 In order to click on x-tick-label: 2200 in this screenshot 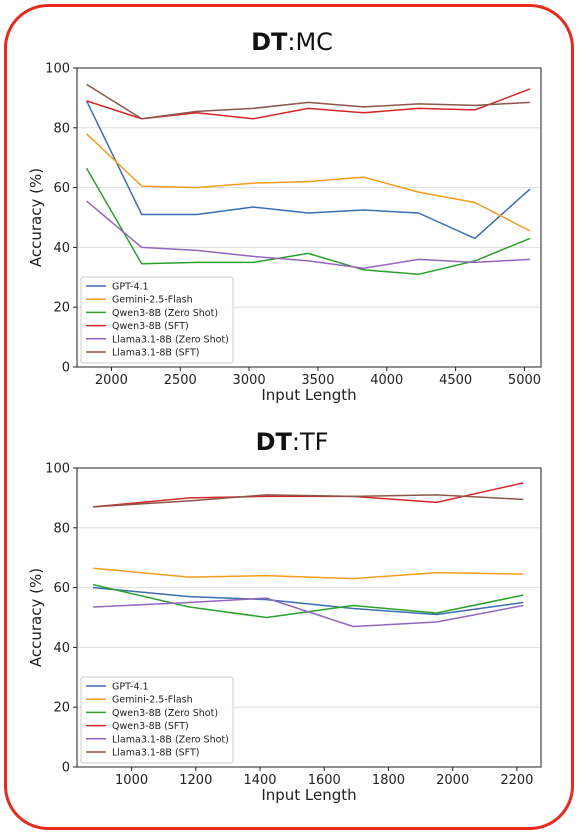, I will do `click(516, 780)`.